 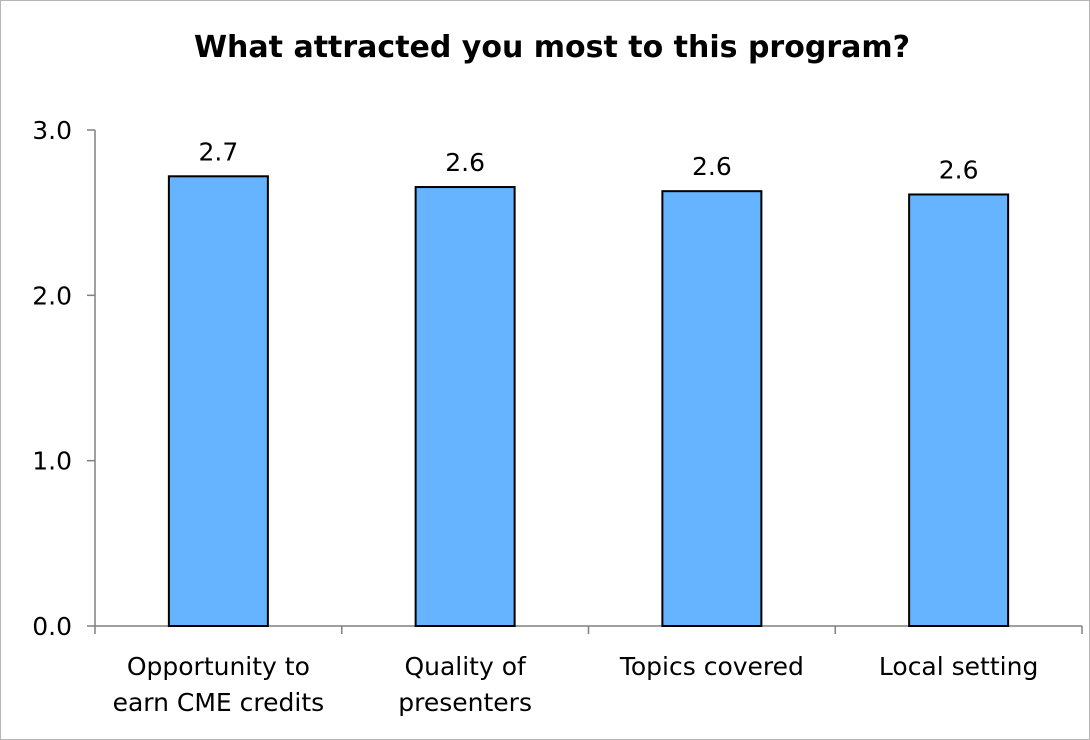 I want to click on y-tick-label: 2.0, so click(x=52, y=295).